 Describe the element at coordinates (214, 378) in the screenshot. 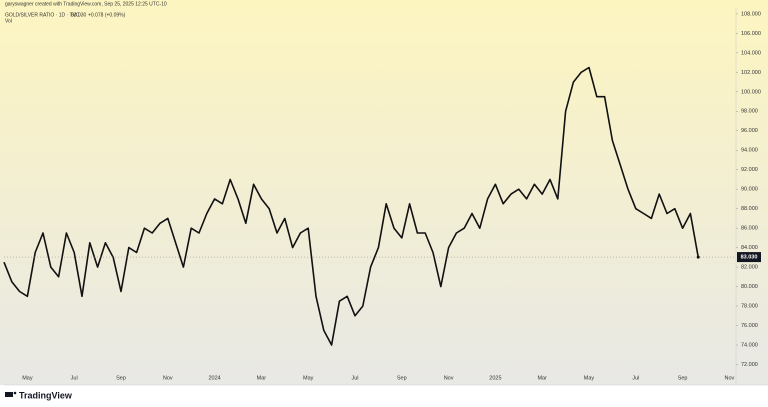

I see `x-tick-label: 2024` at that location.